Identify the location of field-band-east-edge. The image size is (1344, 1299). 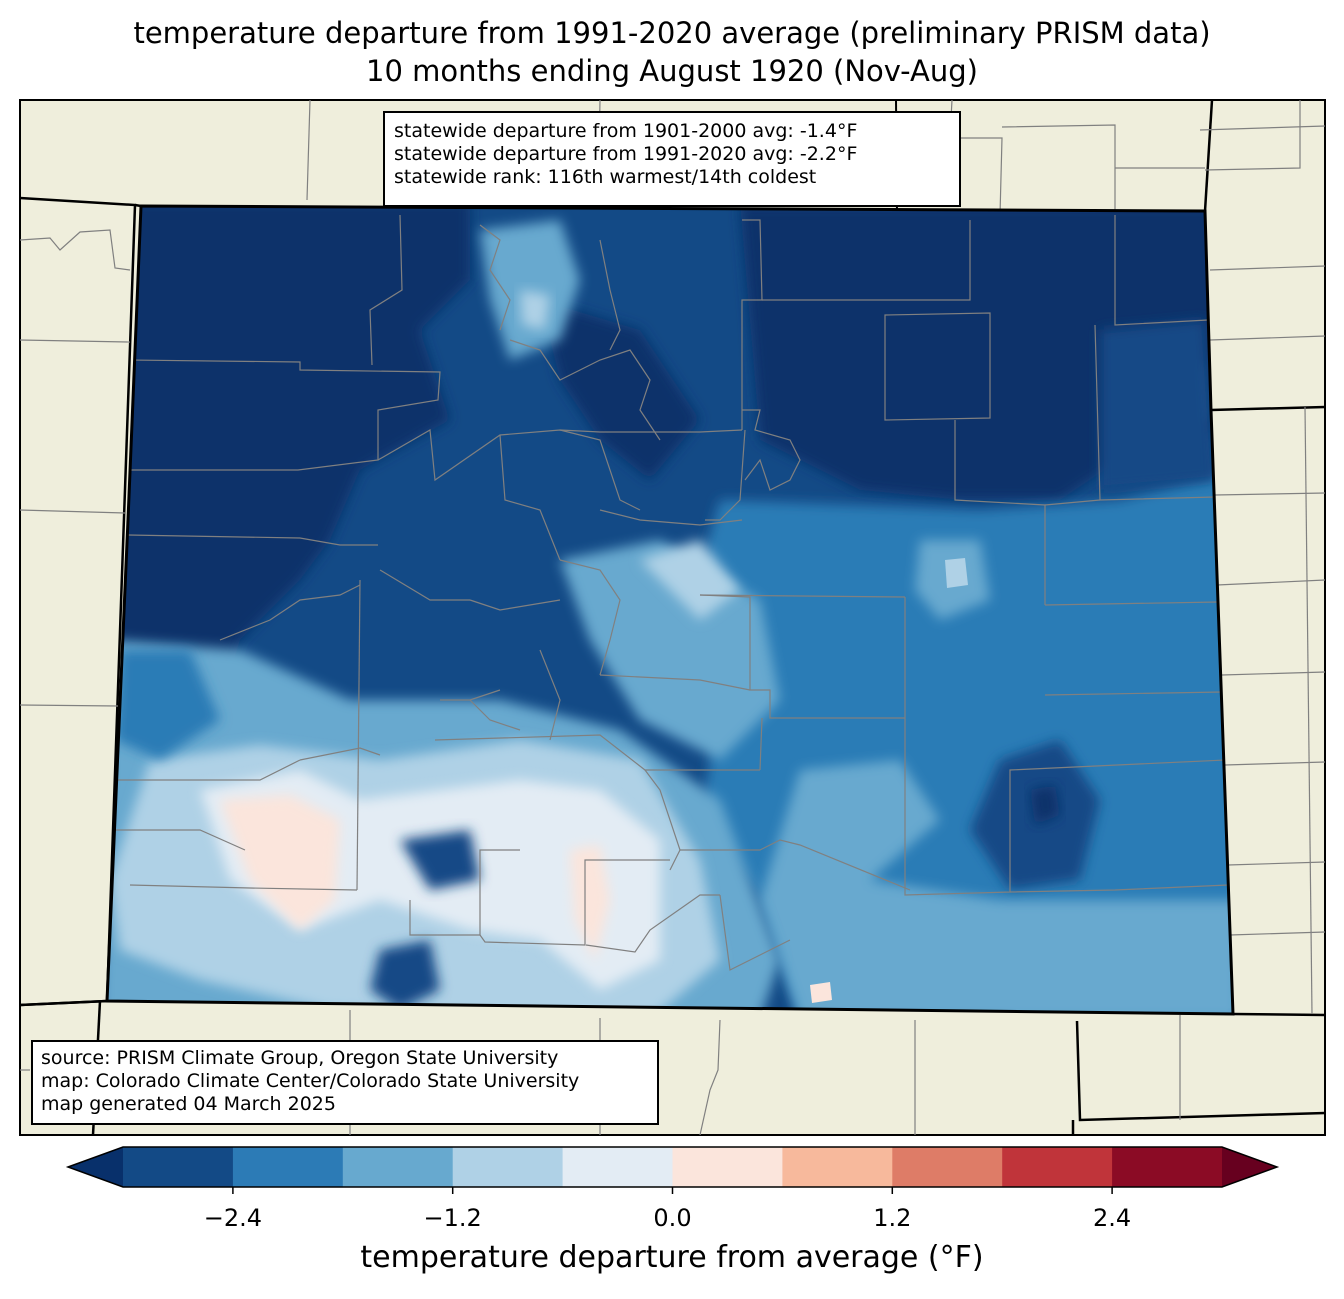
(1157, 405).